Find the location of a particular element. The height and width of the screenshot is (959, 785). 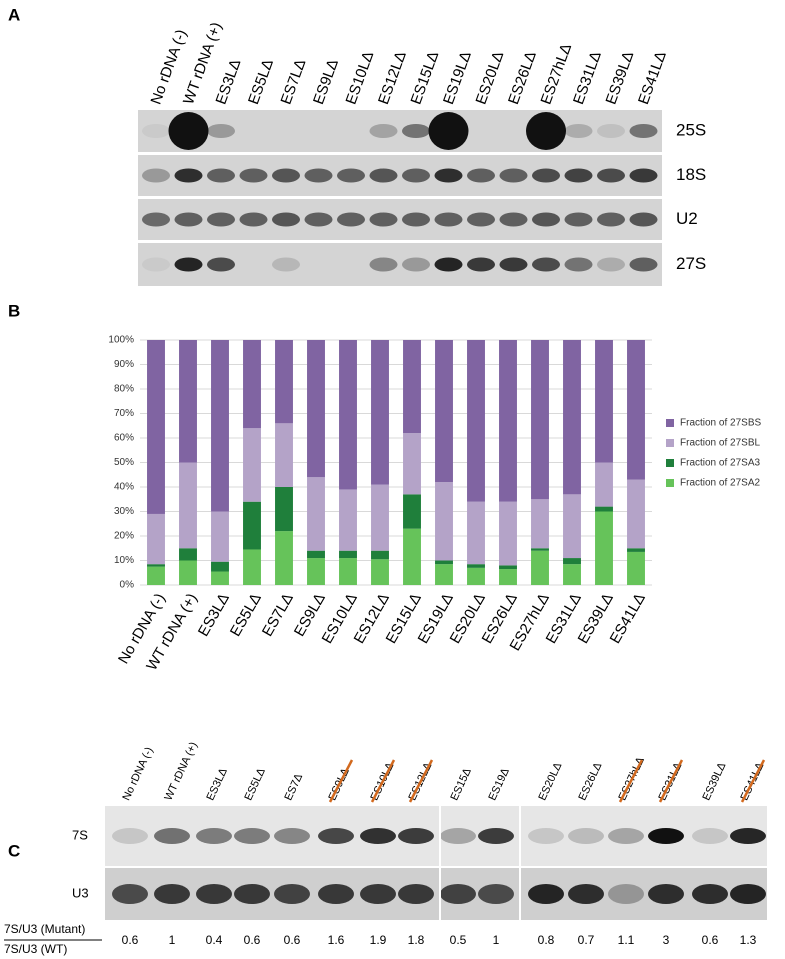

lane-label: ES7LΔ is located at coordinates (294, 82).